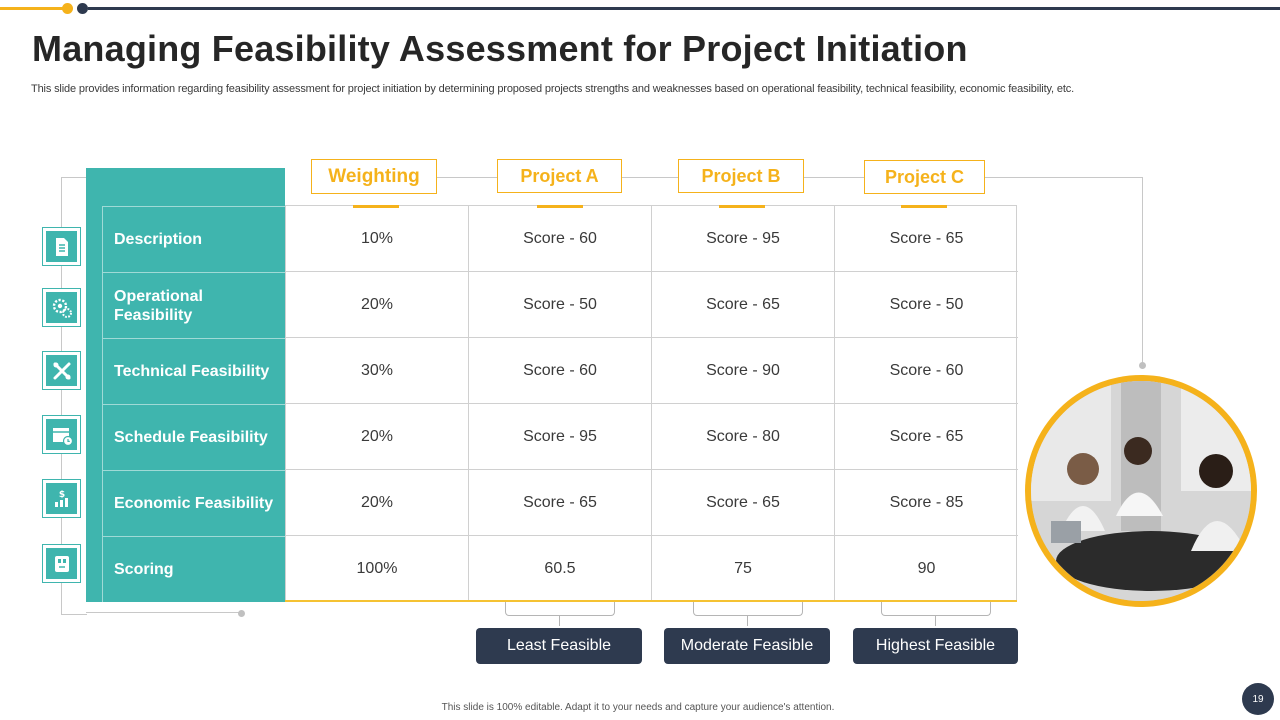 Image resolution: width=1280 pixels, height=720 pixels. Describe the element at coordinates (651, 601) in the screenshot. I see `table-bottom-accent` at that location.